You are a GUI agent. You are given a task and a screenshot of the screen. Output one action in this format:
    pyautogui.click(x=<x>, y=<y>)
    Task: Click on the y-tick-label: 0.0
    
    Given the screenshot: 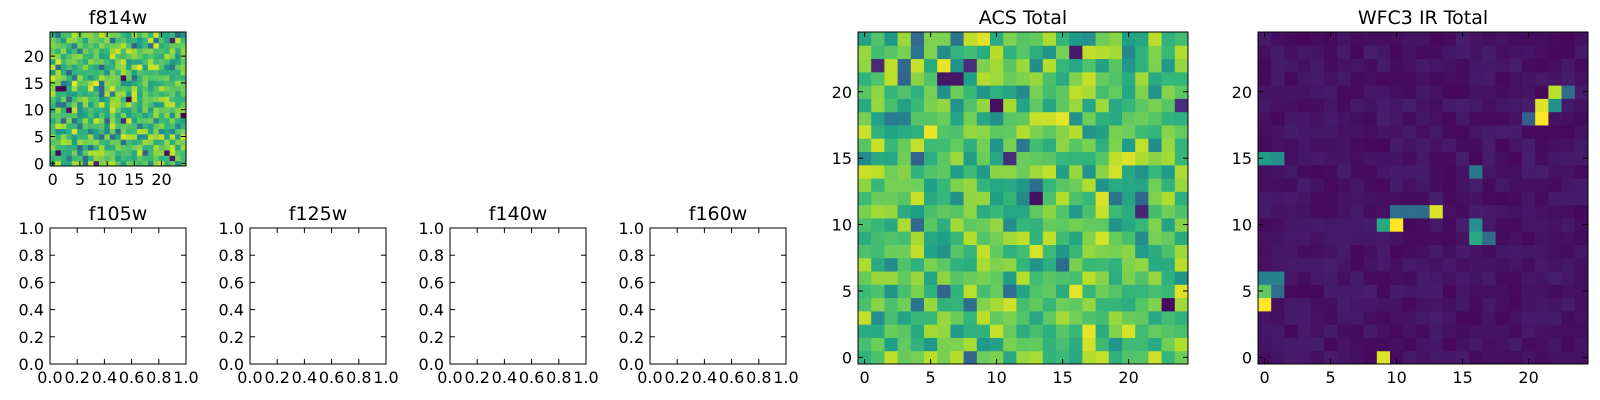 What is the action you would take?
    pyautogui.click(x=31, y=364)
    